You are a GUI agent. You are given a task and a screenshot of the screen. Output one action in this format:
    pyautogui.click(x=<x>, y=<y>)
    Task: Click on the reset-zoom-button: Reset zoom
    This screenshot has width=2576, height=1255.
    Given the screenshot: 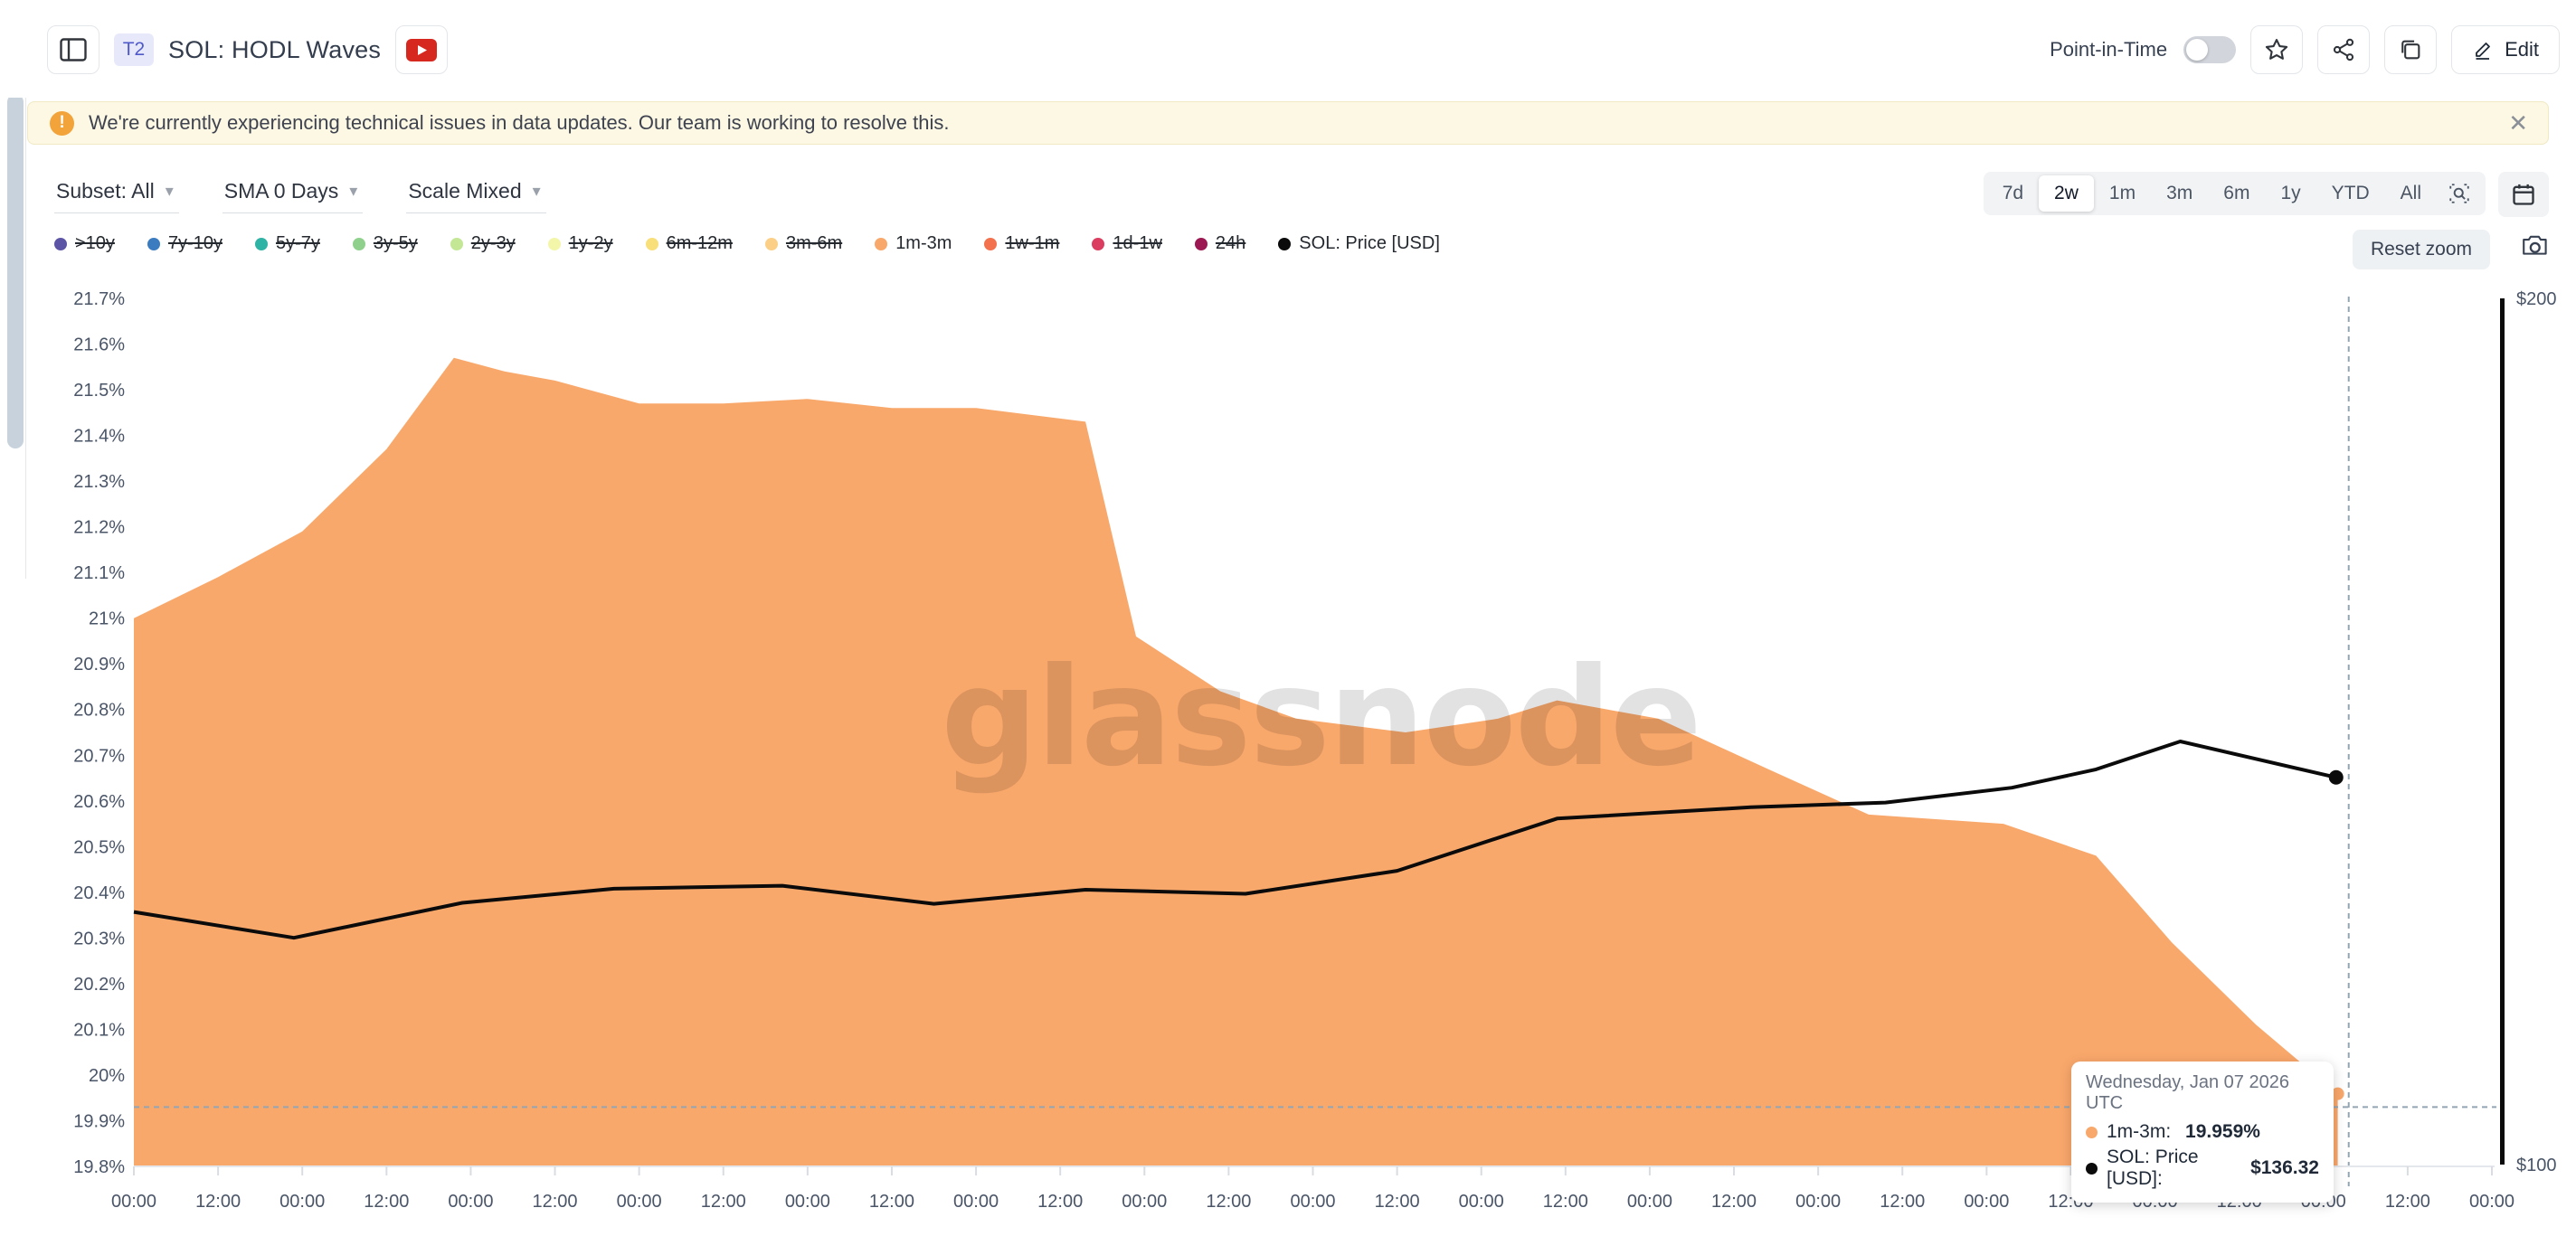 What is the action you would take?
    pyautogui.click(x=2421, y=249)
    